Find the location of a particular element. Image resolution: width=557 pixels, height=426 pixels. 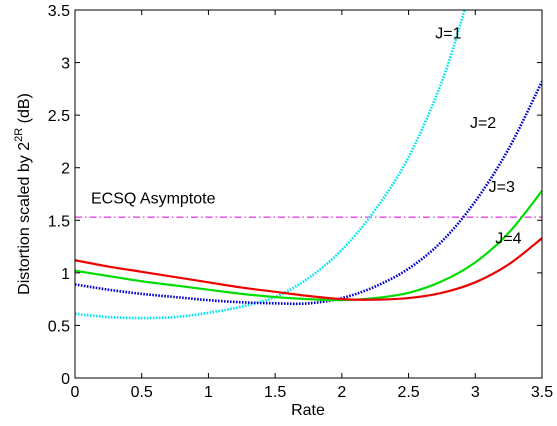

x-tick-label: 2.5 is located at coordinates (408, 392).